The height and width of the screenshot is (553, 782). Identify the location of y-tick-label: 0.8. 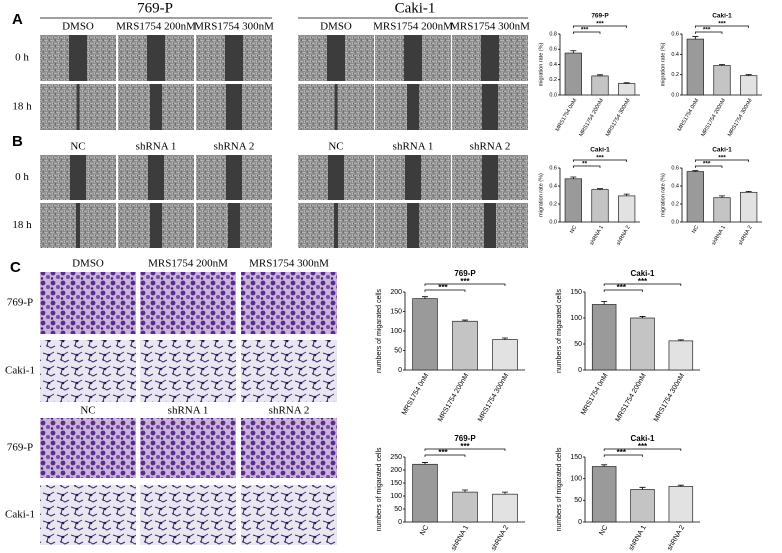
(553, 34).